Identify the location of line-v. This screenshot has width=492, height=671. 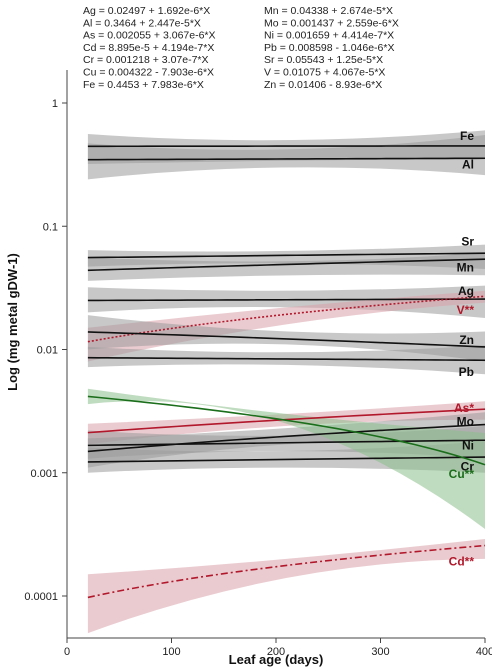
(286, 319).